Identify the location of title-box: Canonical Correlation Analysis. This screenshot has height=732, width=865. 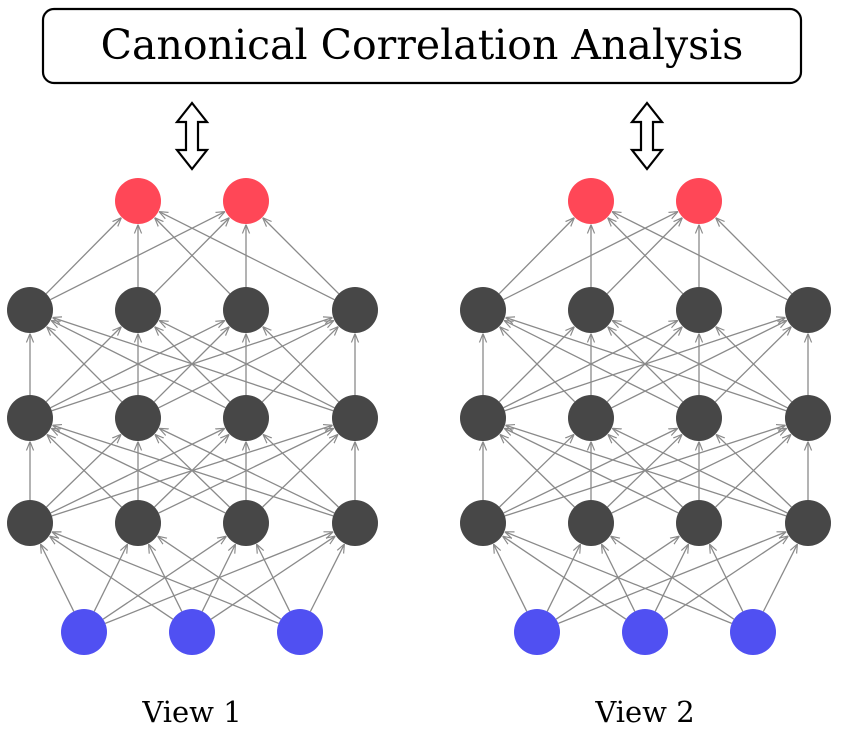
(422, 46).